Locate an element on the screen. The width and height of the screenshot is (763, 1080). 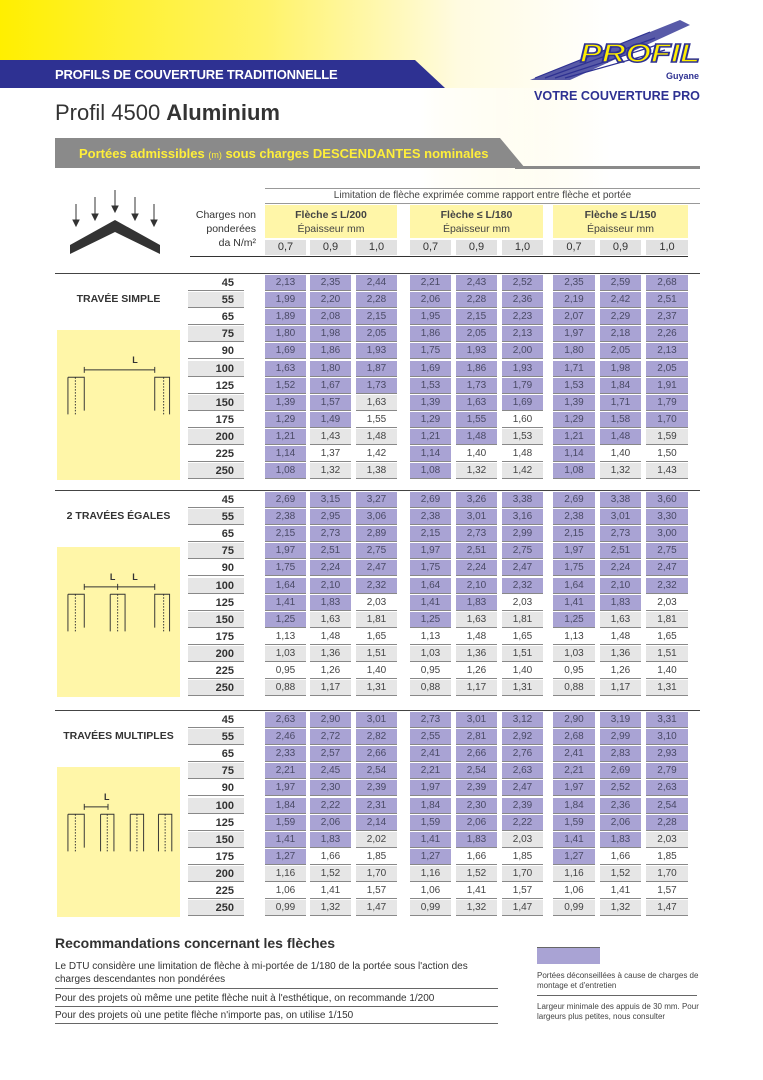
span-cell: 1,86 is located at coordinates (430, 334).